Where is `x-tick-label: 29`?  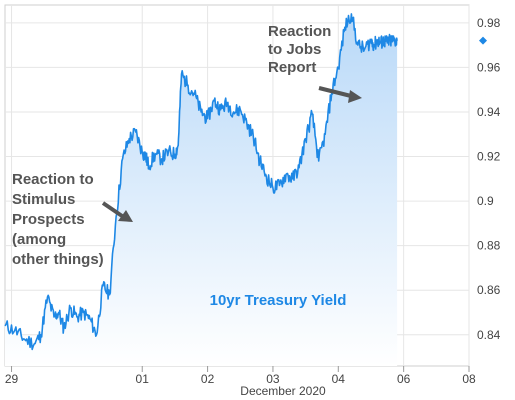 x-tick-label: 29 is located at coordinates (12, 379).